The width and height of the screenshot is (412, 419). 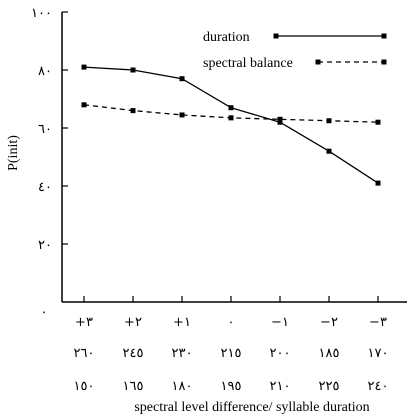 I want to click on x-tick-label: ٢٤٥, so click(x=133, y=353).